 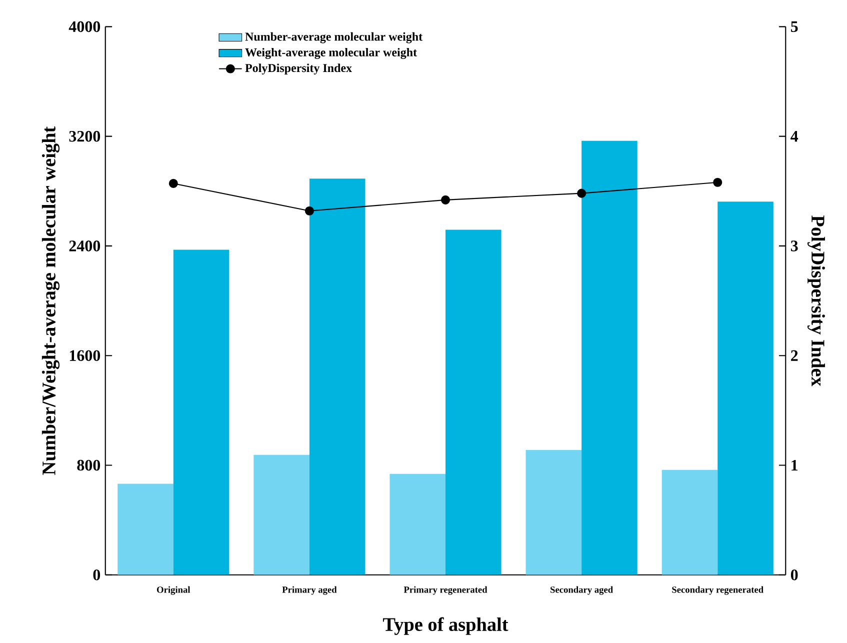 What do you see at coordinates (51, 300) in the screenshot?
I see `y-axis-title: Number/Weight-average molecular weight` at bounding box center [51, 300].